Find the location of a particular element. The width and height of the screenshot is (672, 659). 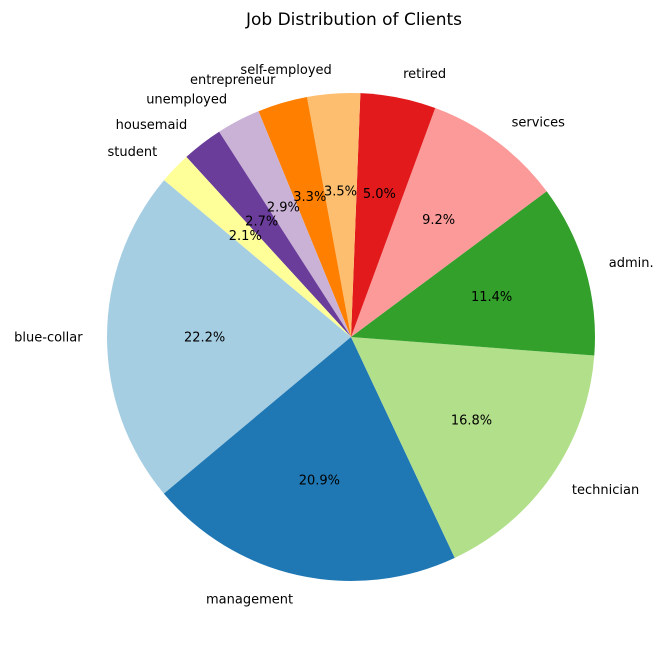

pie-slice-retired is located at coordinates (393, 215).